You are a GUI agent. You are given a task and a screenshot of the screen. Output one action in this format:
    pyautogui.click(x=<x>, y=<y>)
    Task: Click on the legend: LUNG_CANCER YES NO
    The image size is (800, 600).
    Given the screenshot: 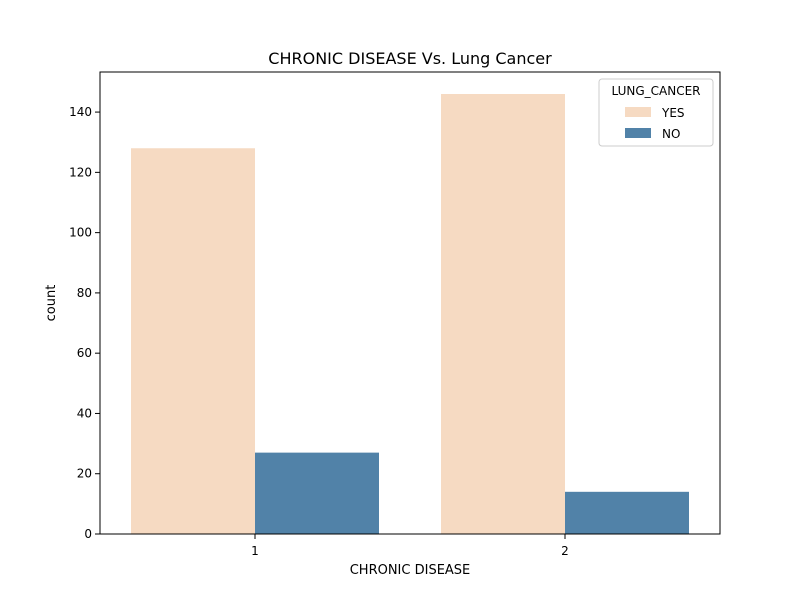 What is the action you would take?
    pyautogui.click(x=656, y=112)
    